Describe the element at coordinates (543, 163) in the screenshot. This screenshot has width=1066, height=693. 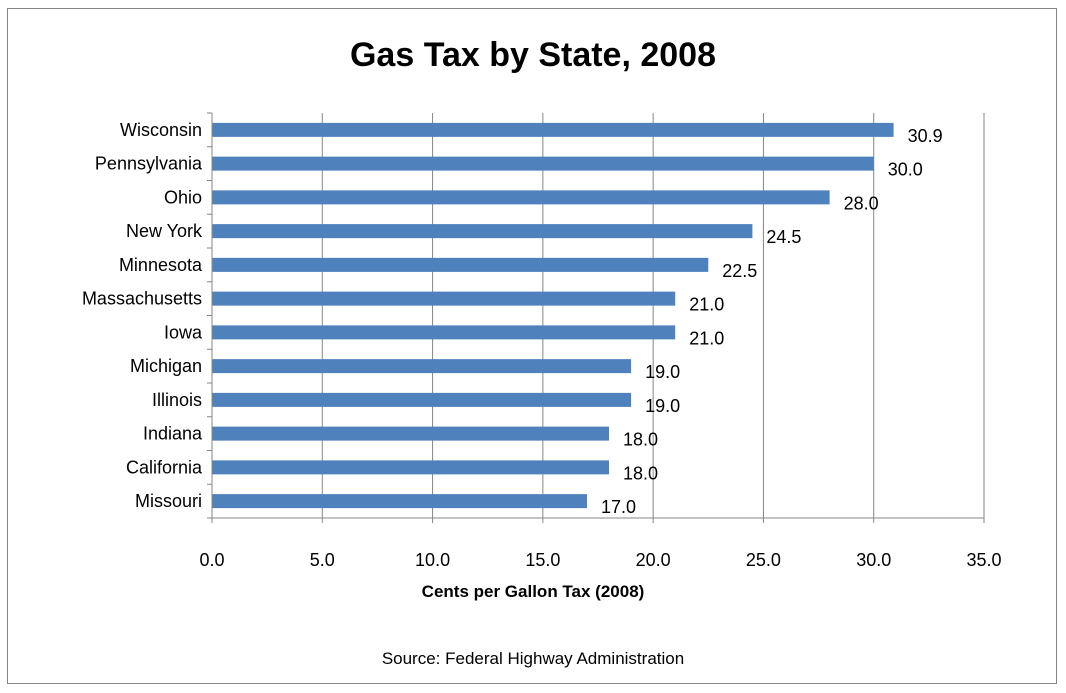
I see `bar-pennsylvania` at that location.